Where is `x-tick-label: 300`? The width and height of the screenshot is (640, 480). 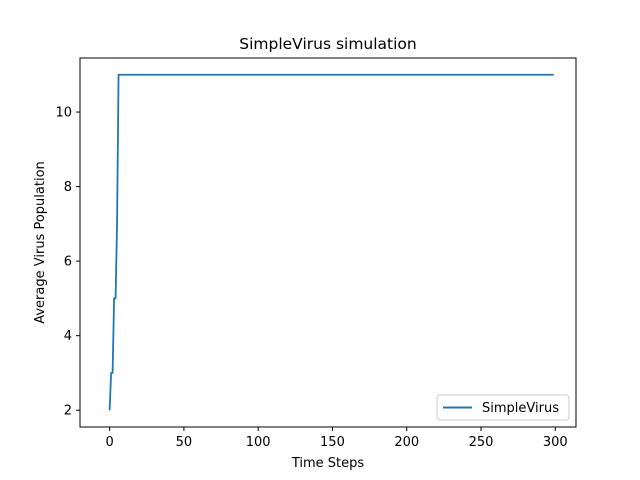
x-tick-label: 300 is located at coordinates (555, 442).